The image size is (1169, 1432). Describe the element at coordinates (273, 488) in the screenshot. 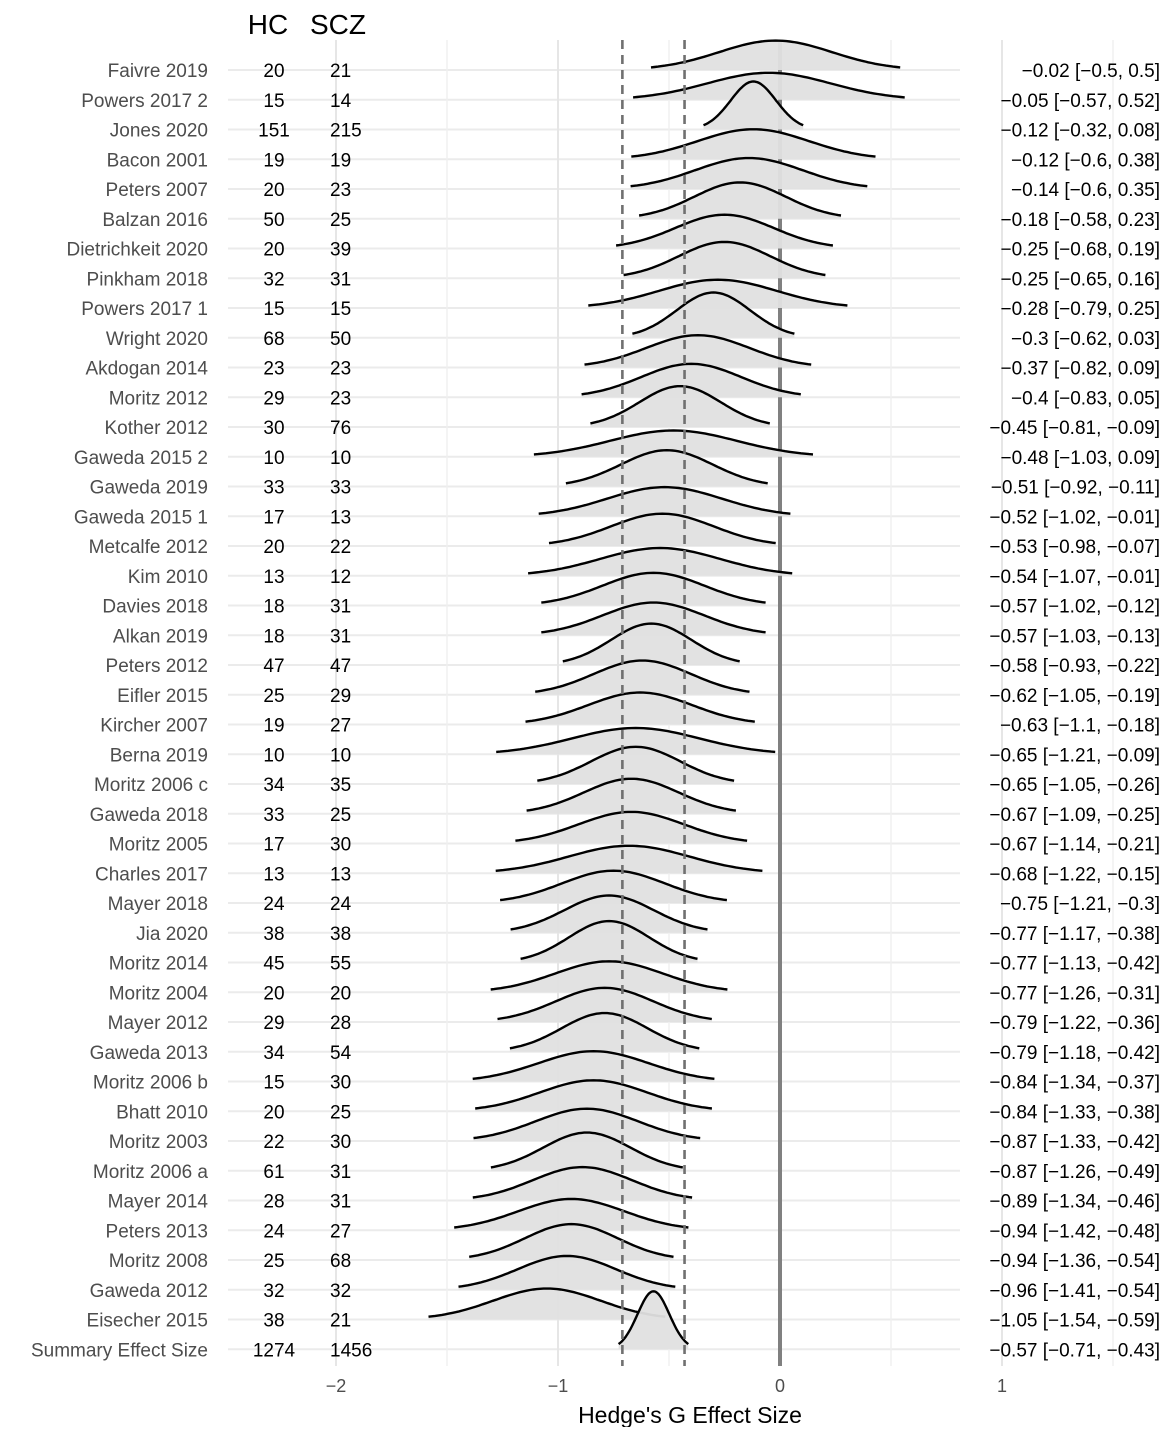

I see `hc-count: 33` at that location.